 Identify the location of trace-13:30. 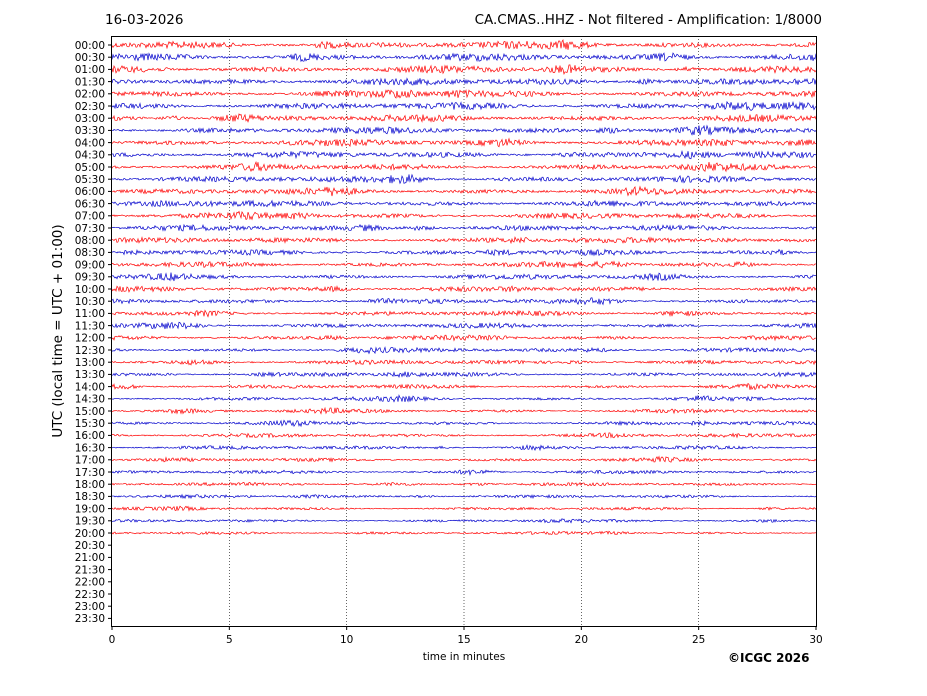
(464, 374).